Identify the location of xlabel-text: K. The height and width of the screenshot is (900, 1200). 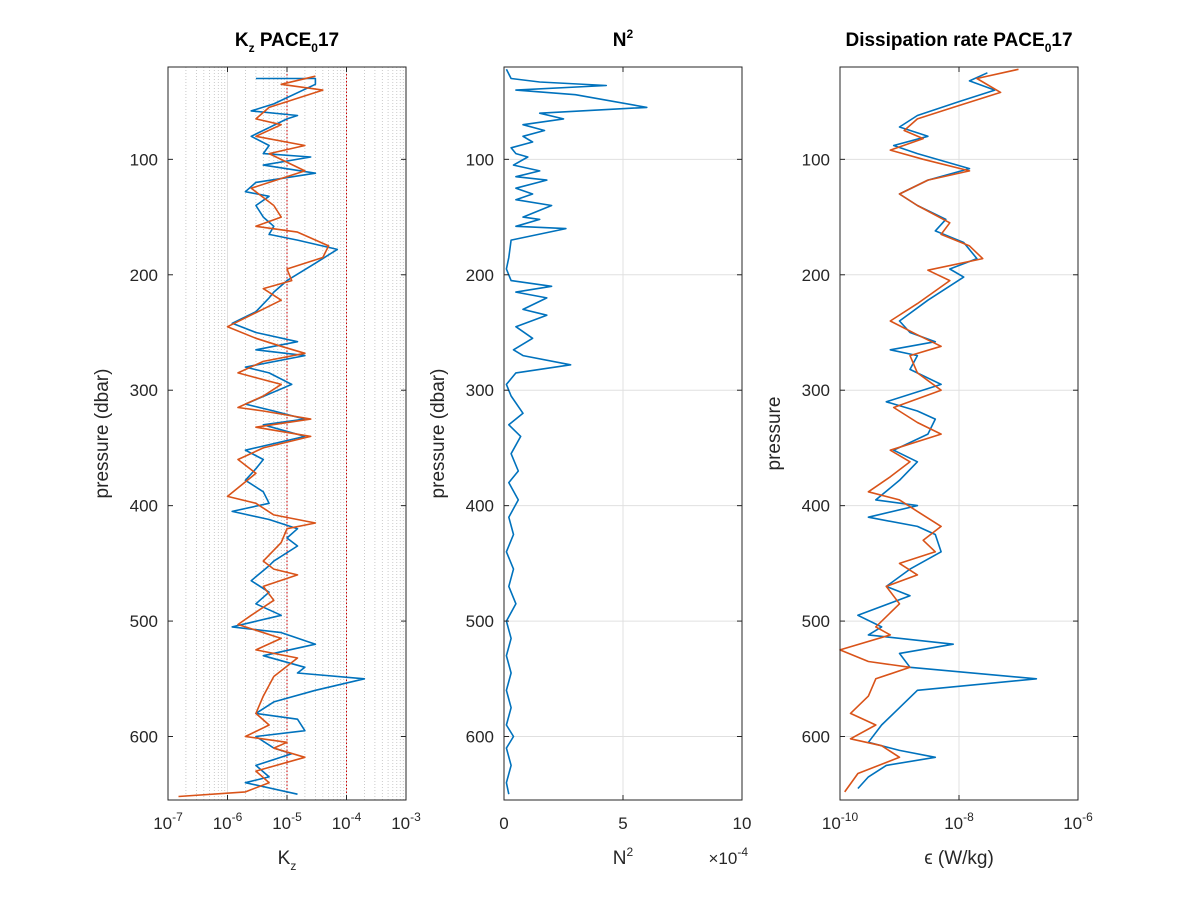
(284, 858).